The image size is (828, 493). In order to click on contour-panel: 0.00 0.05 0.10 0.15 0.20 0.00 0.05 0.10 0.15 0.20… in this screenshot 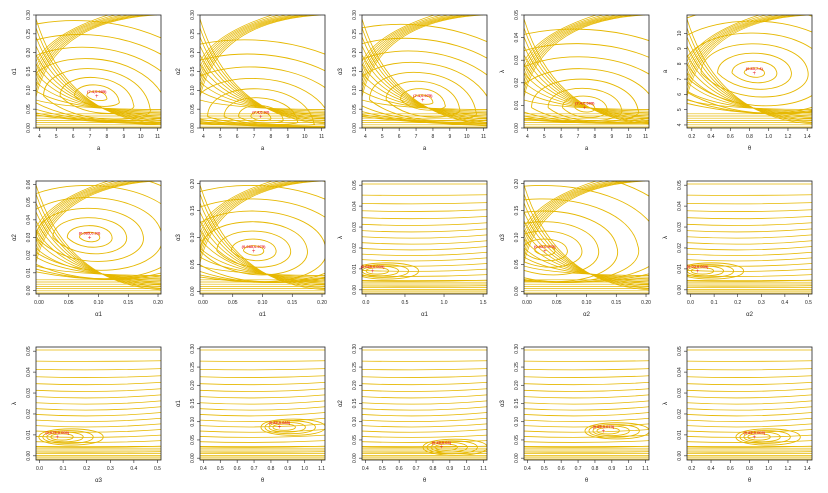, I will do `click(577, 249)`.